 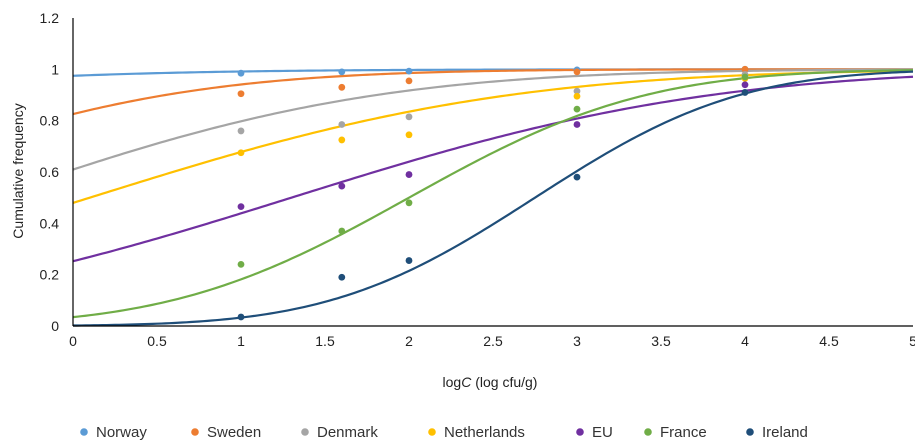 What do you see at coordinates (55, 69) in the screenshot?
I see `y-tick-label: 1` at bounding box center [55, 69].